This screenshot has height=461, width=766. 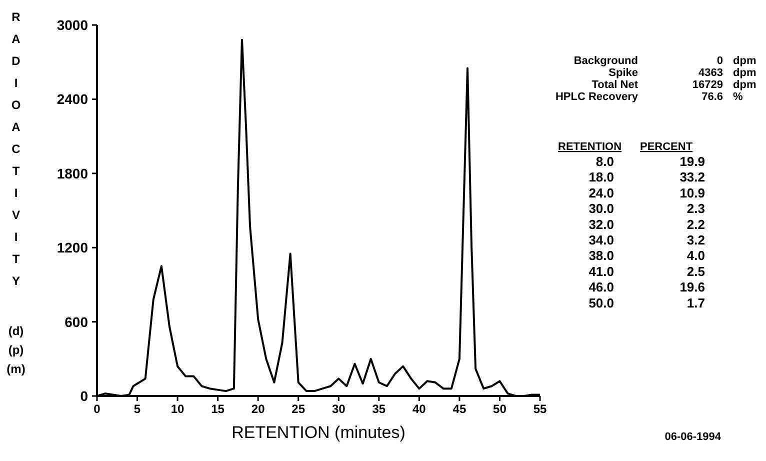 I want to click on text: 18.0 33.2, so click(x=646, y=177).